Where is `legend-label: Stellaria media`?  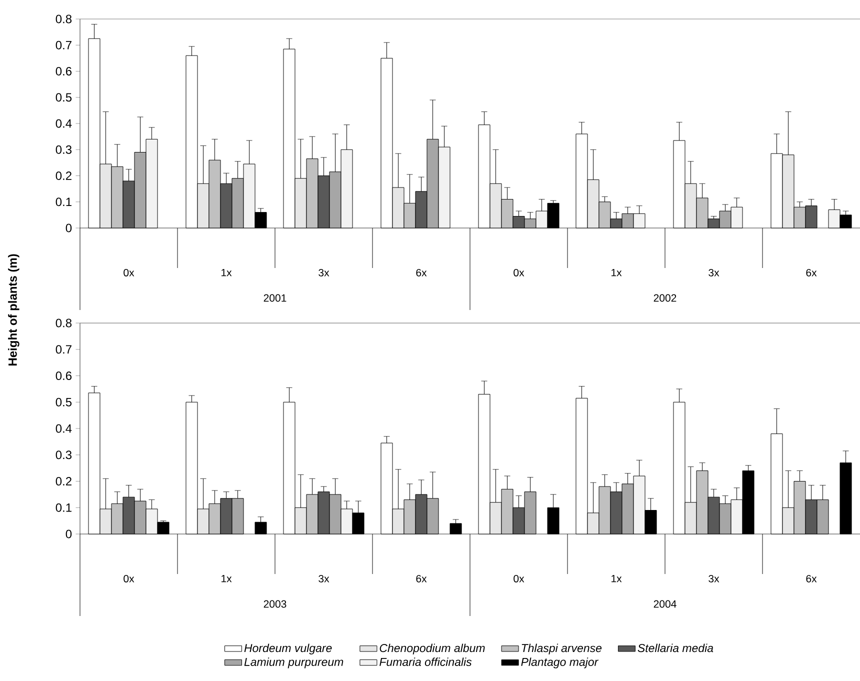
legend-label: Stellaria media is located at coordinates (676, 648).